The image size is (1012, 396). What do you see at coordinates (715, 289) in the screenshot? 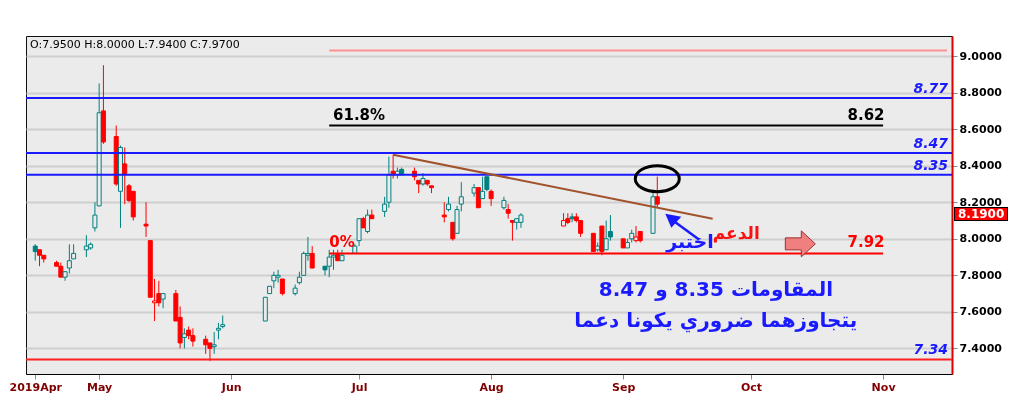
I see `annotation: المقاومات 8.35 و 8.47` at bounding box center [715, 289].